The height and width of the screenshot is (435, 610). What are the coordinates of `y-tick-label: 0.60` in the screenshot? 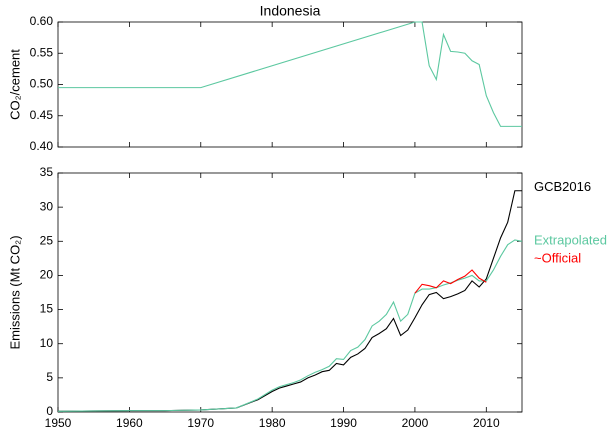 It's located at (42, 21).